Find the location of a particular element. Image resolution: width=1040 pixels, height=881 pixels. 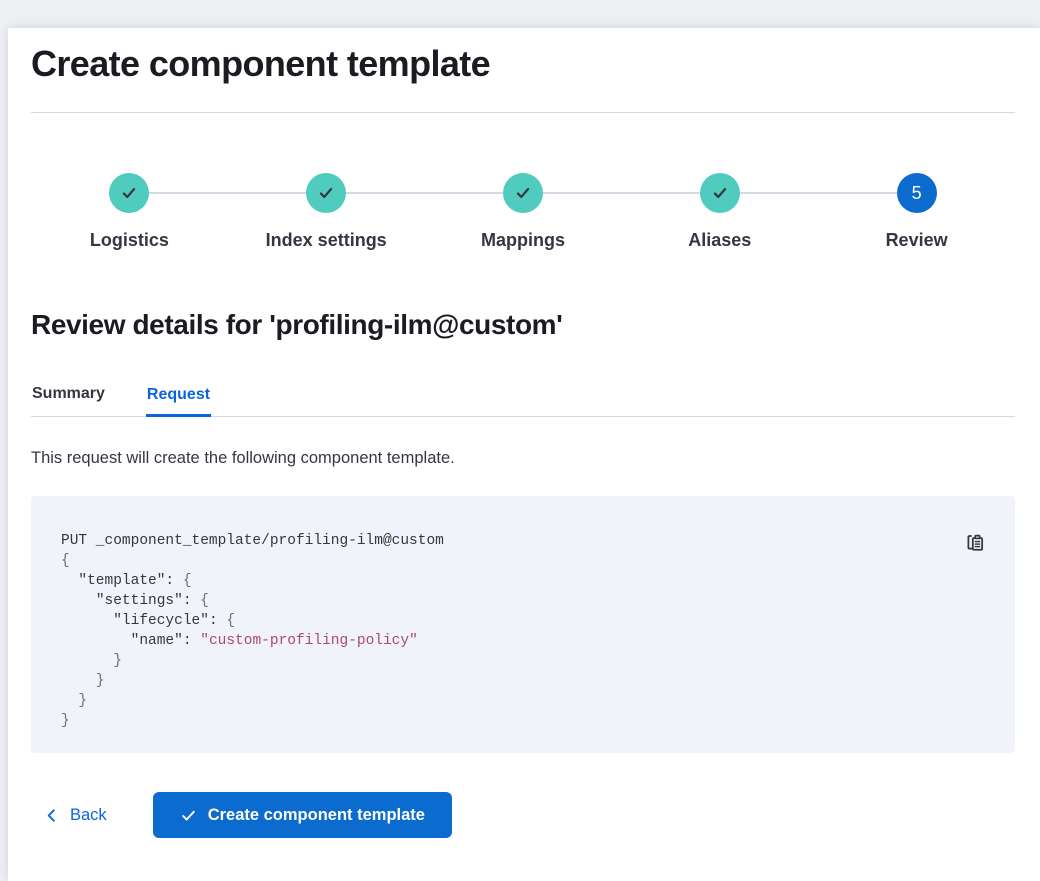

create-component-template-button-label: Create component template is located at coordinates (316, 814).